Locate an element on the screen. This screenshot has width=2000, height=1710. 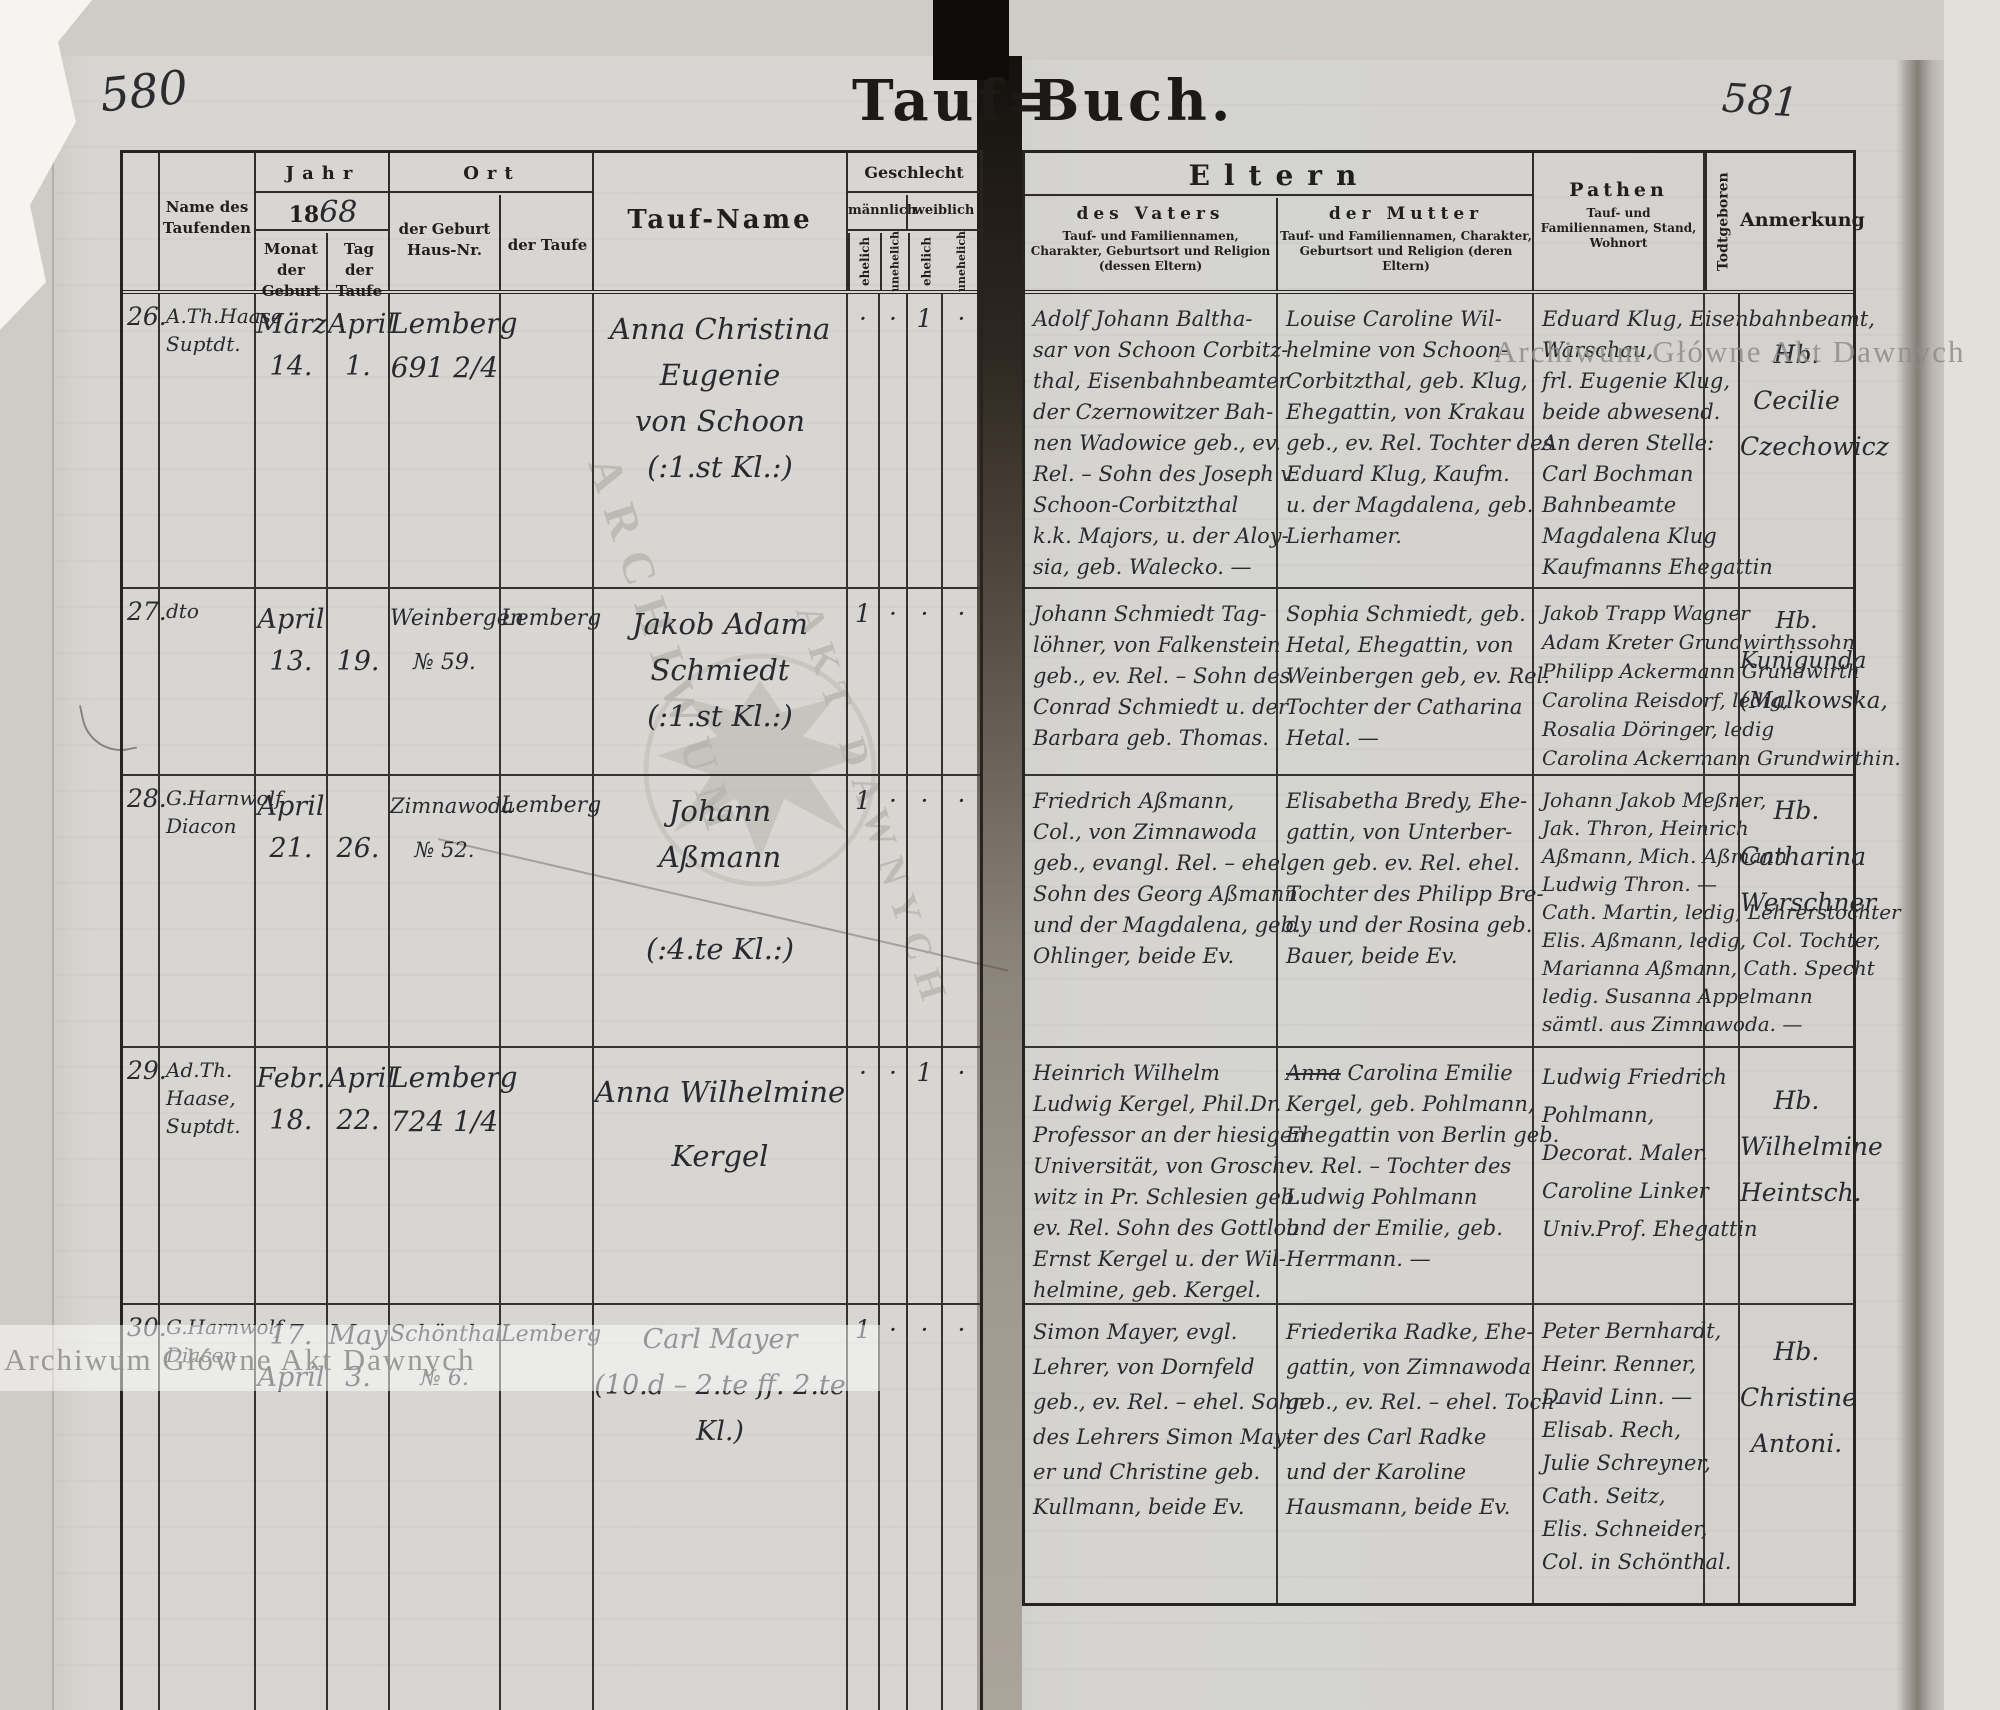
monat-geburt: April 21. is located at coordinates (292, 911).